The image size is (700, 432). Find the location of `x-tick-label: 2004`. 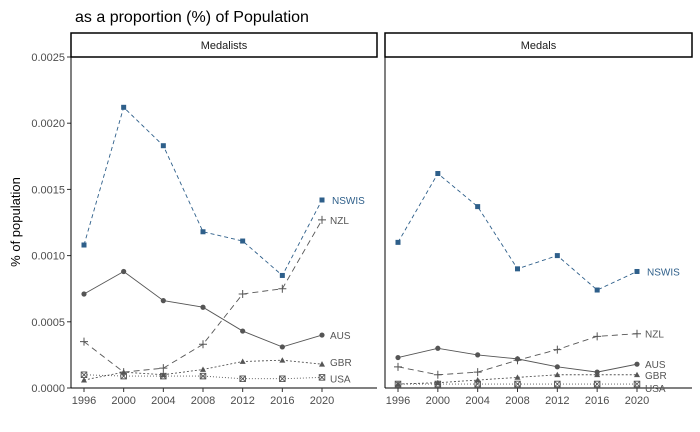

x-tick-label: 2004 is located at coordinates (477, 401).